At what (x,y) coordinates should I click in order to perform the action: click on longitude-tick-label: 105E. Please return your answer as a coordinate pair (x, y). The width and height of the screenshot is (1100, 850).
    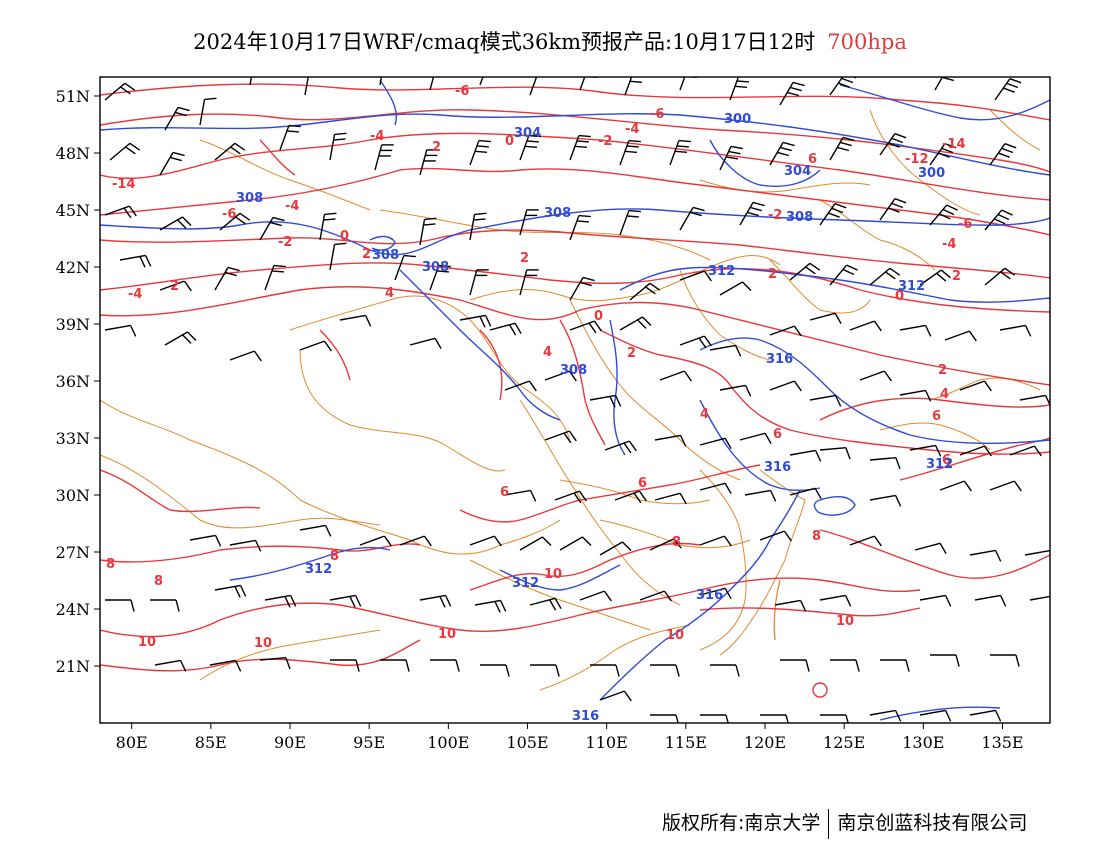
    Looking at the image, I should click on (527, 742).